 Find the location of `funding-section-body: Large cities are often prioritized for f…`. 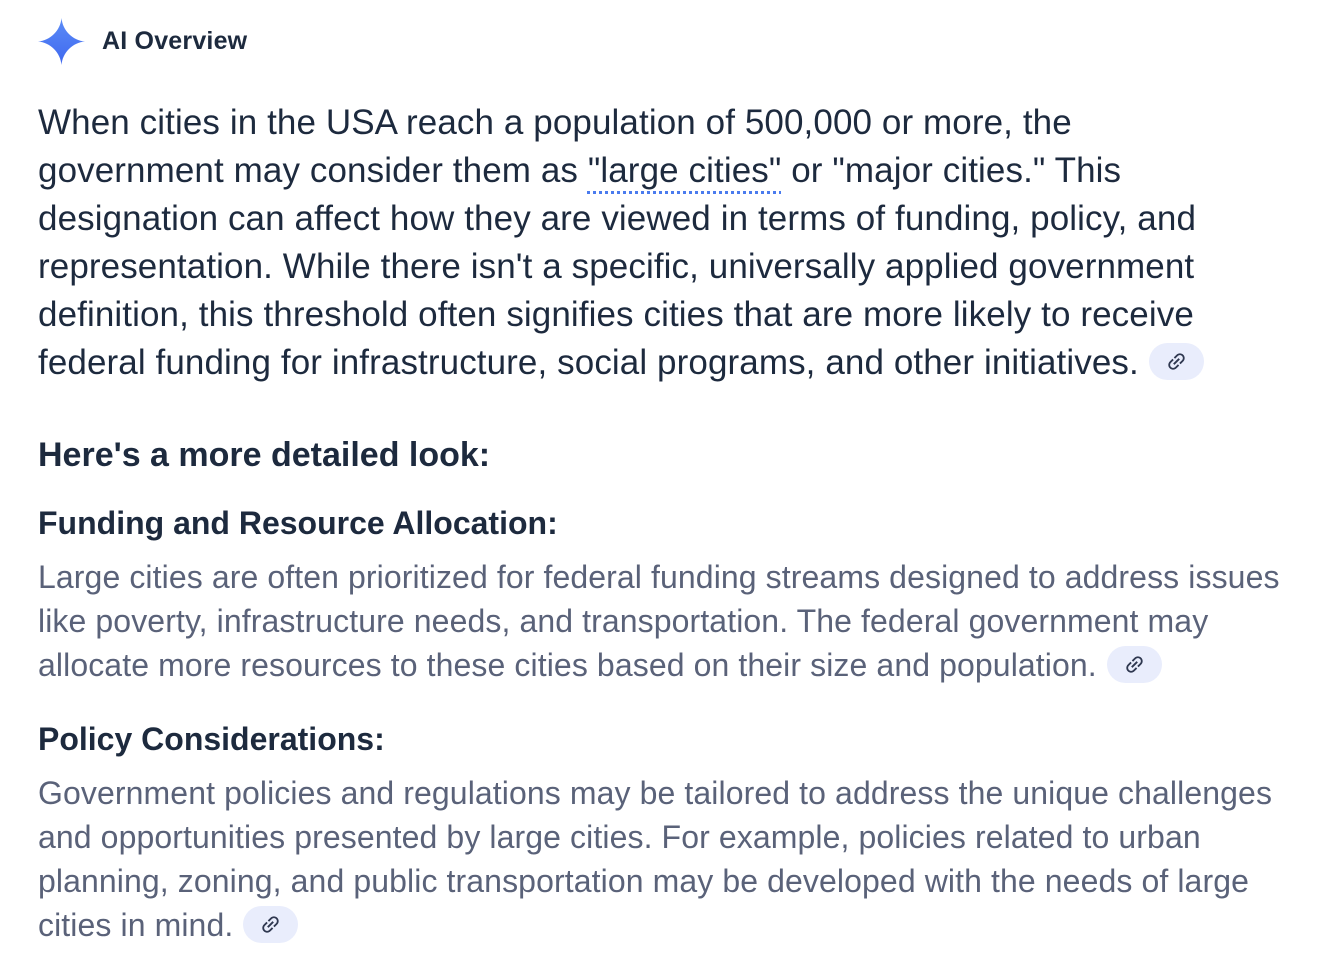

funding-section-body: Large cities are often prioritized for f… is located at coordinates (678, 621).